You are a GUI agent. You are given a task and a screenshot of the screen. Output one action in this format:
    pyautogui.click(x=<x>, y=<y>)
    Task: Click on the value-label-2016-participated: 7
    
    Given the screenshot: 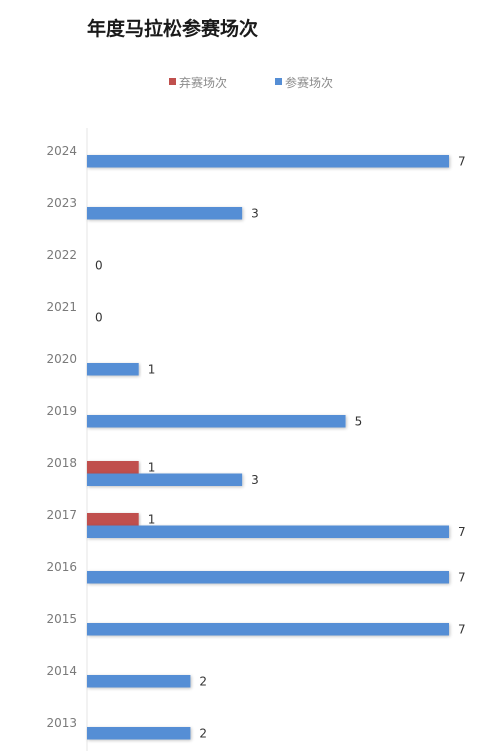 What is the action you would take?
    pyautogui.click(x=462, y=578)
    